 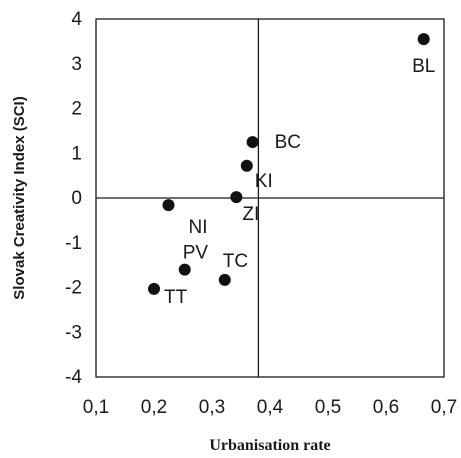 I want to click on data-point-label: PV, so click(x=196, y=253).